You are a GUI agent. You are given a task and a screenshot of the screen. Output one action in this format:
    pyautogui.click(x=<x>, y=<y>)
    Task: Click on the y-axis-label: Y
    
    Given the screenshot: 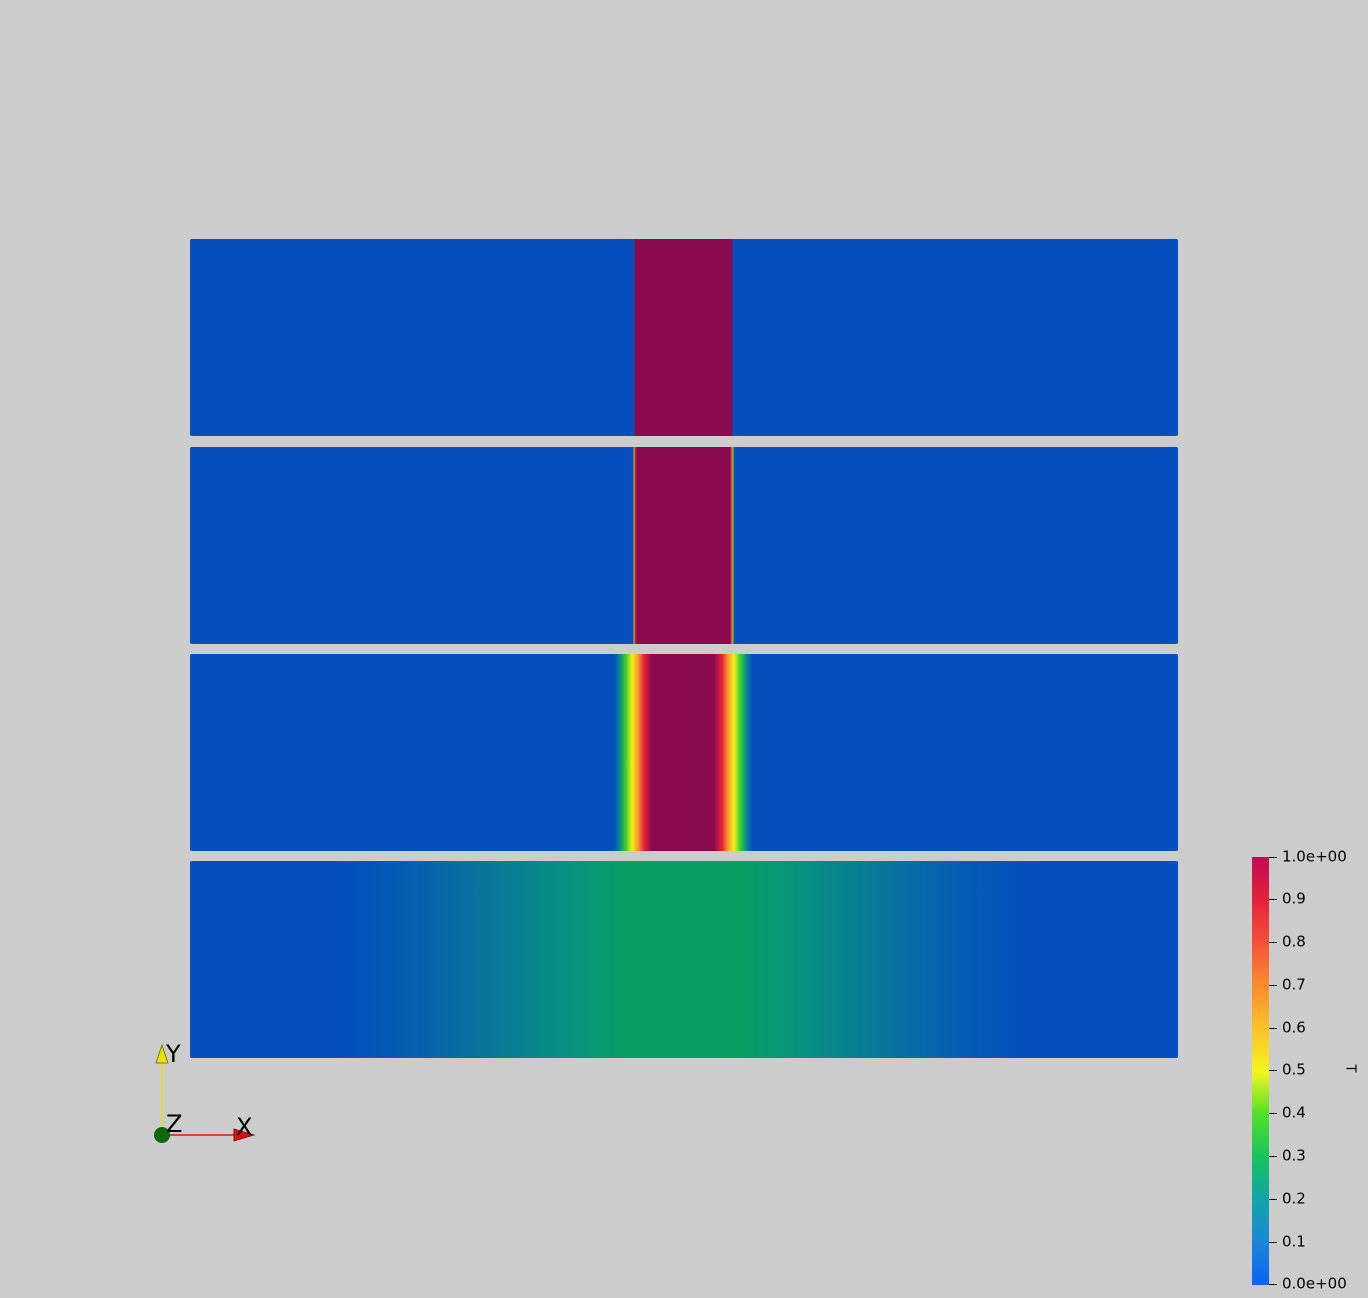 What is the action you would take?
    pyautogui.click(x=173, y=1054)
    